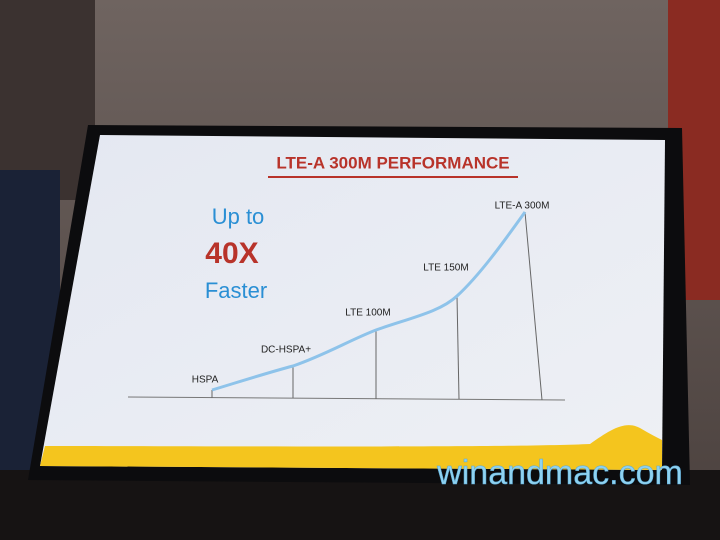 The image size is (720, 540). What do you see at coordinates (238, 216) in the screenshot?
I see `headline-line1: Up to` at bounding box center [238, 216].